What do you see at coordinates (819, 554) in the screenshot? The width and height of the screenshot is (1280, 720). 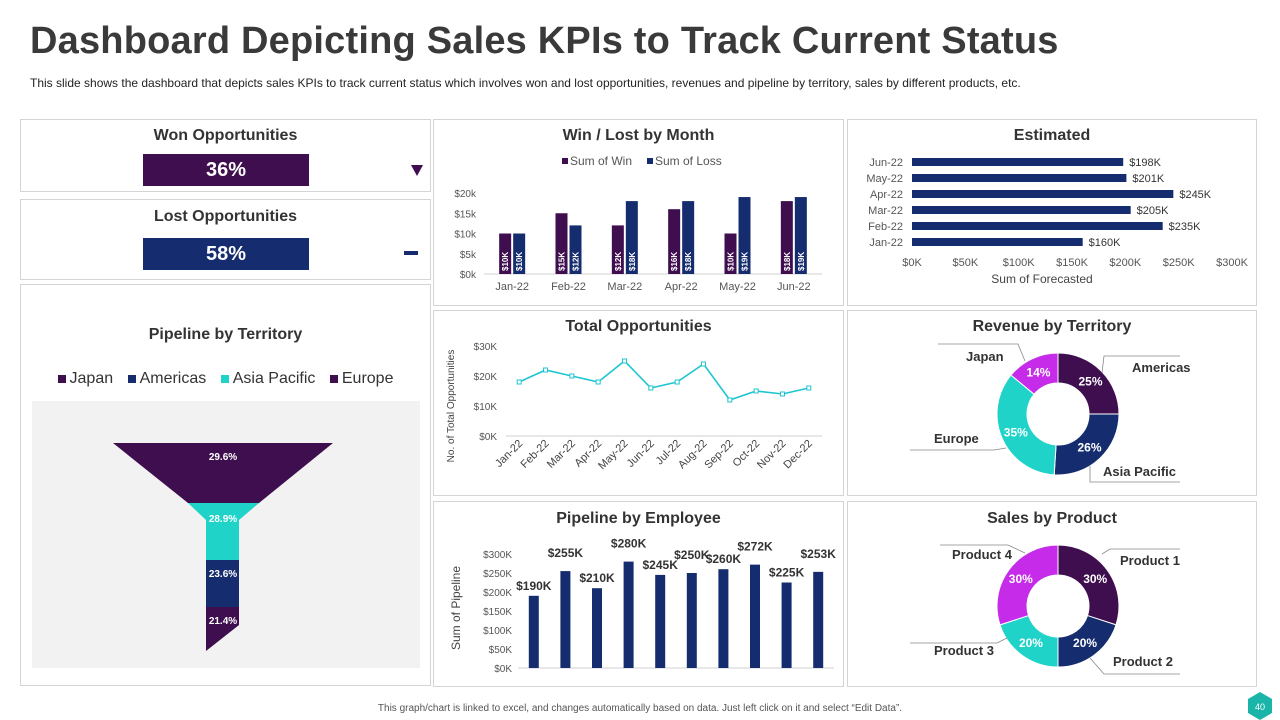 I see `bar-value-label: $253K` at bounding box center [819, 554].